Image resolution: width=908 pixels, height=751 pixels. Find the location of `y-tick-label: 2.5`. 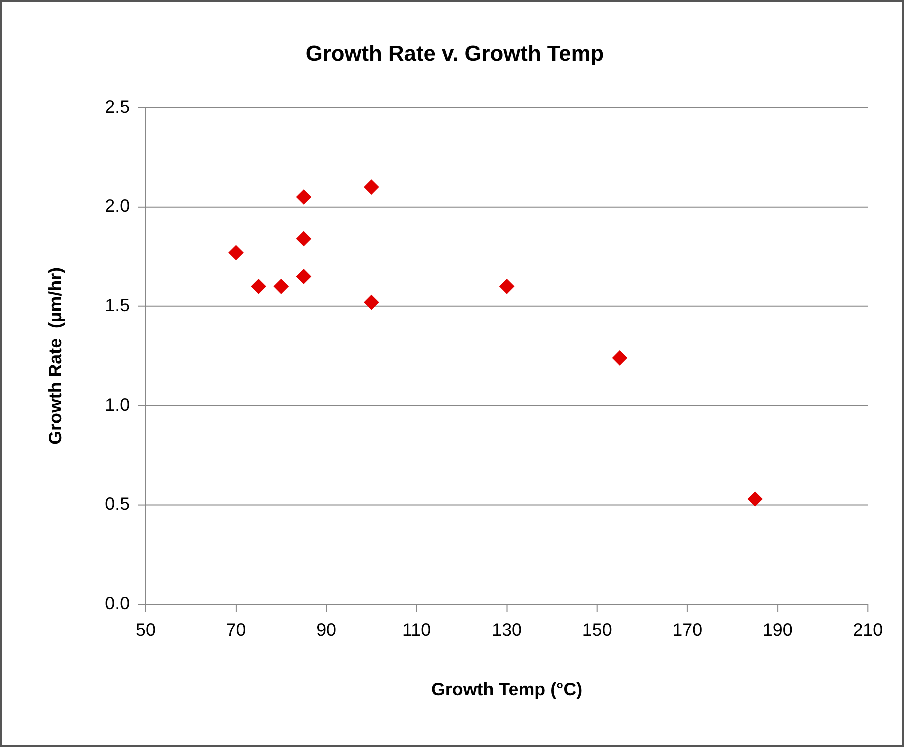

y-tick-label: 2.5 is located at coordinates (117, 106).